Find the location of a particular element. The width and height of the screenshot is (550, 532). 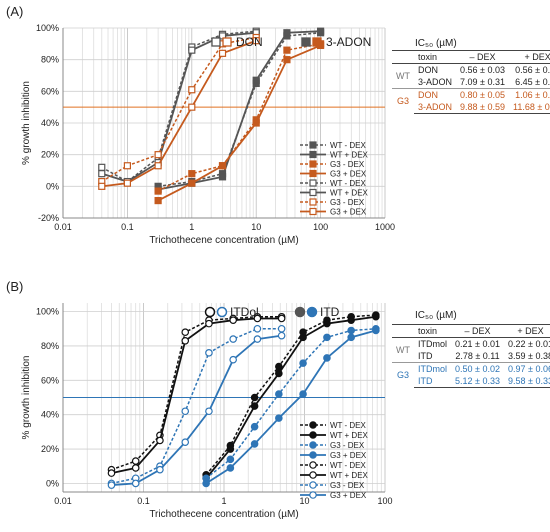

panel-label: (A) is located at coordinates (14, 11).